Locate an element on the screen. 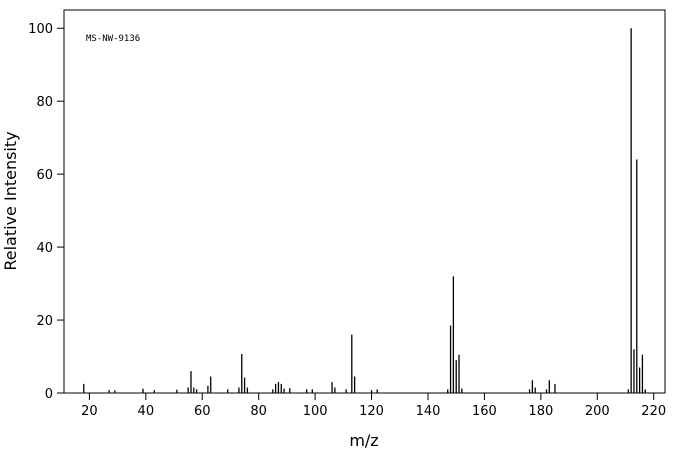  x-tick-label: 60 is located at coordinates (202, 411).